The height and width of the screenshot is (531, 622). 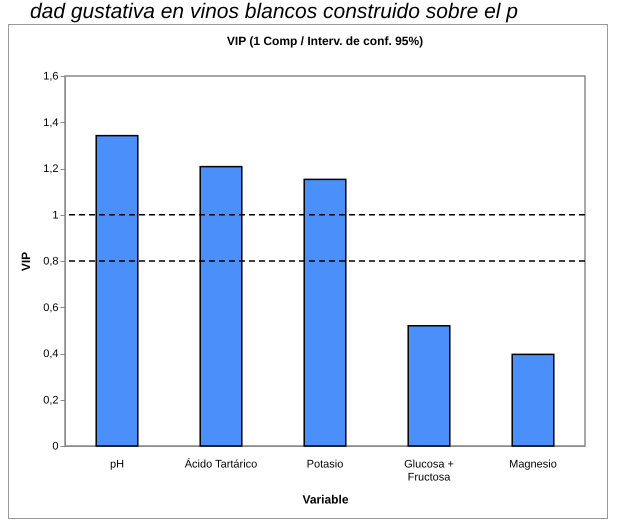 What do you see at coordinates (50, 169) in the screenshot?
I see `y-tick-label: 1,2` at bounding box center [50, 169].